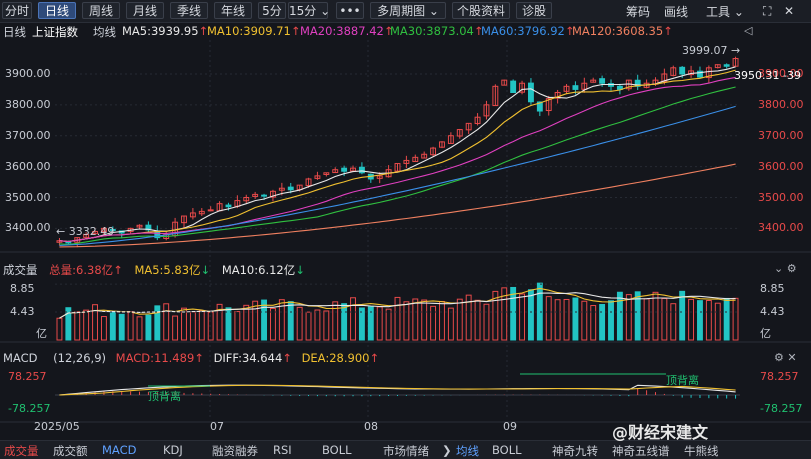 The image size is (811, 459). What do you see at coordinates (765, 333) in the screenshot?
I see `volume-unit-right: 亿` at bounding box center [765, 333].